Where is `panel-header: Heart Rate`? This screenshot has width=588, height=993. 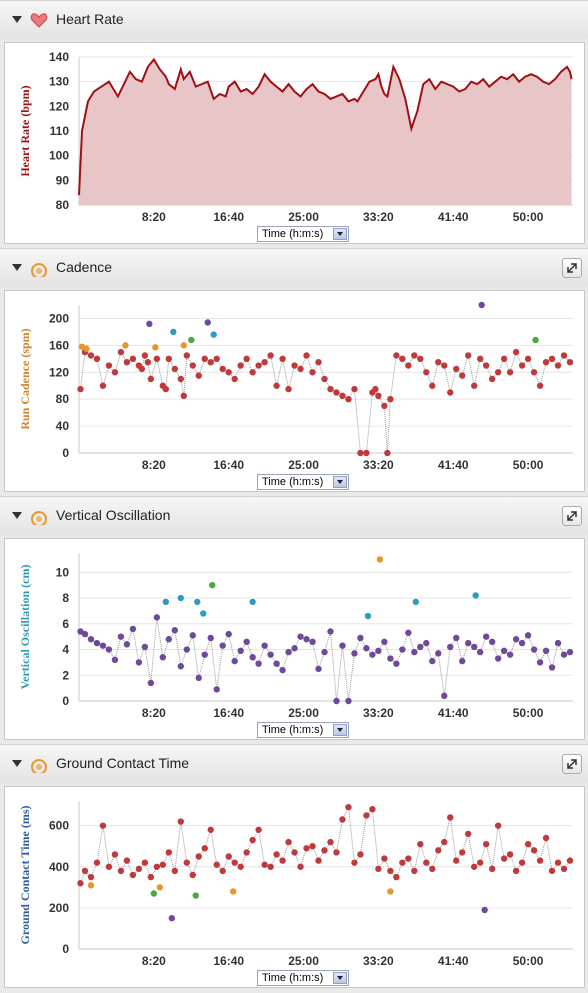 panel-header: Heart Rate is located at coordinates (294, 19).